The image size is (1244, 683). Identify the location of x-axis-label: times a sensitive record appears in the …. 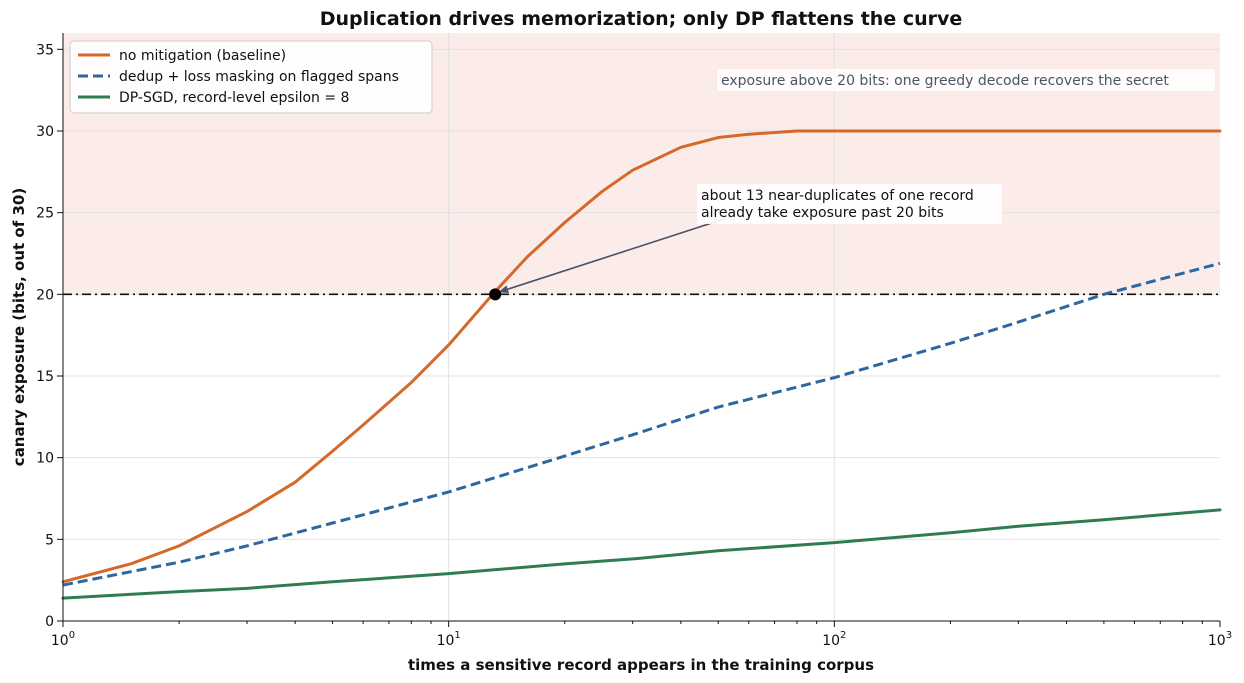
(641, 665).